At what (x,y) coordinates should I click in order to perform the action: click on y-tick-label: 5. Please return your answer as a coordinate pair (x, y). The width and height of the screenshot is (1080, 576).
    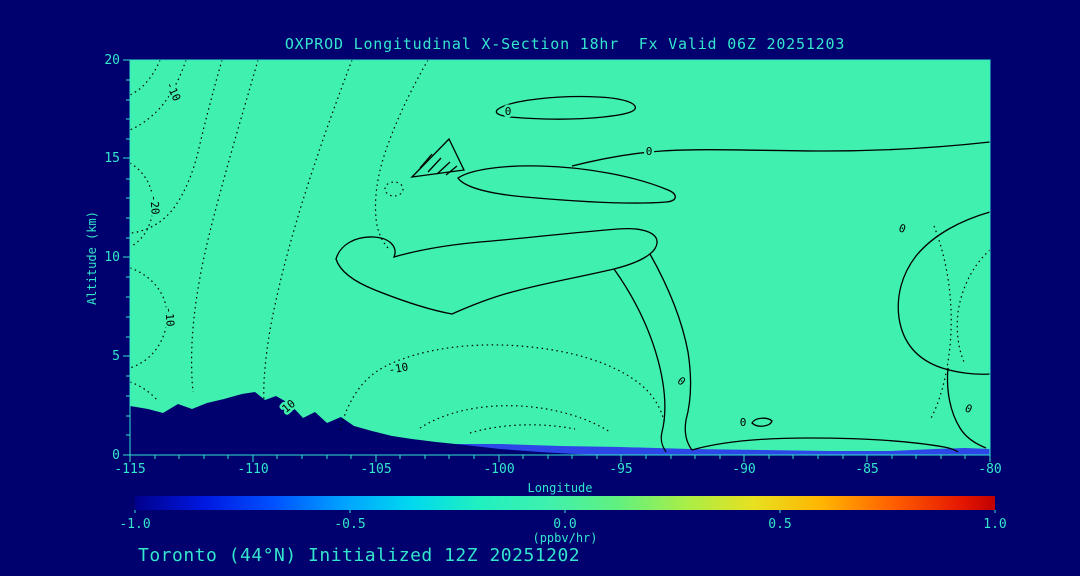
    Looking at the image, I should click on (116, 356).